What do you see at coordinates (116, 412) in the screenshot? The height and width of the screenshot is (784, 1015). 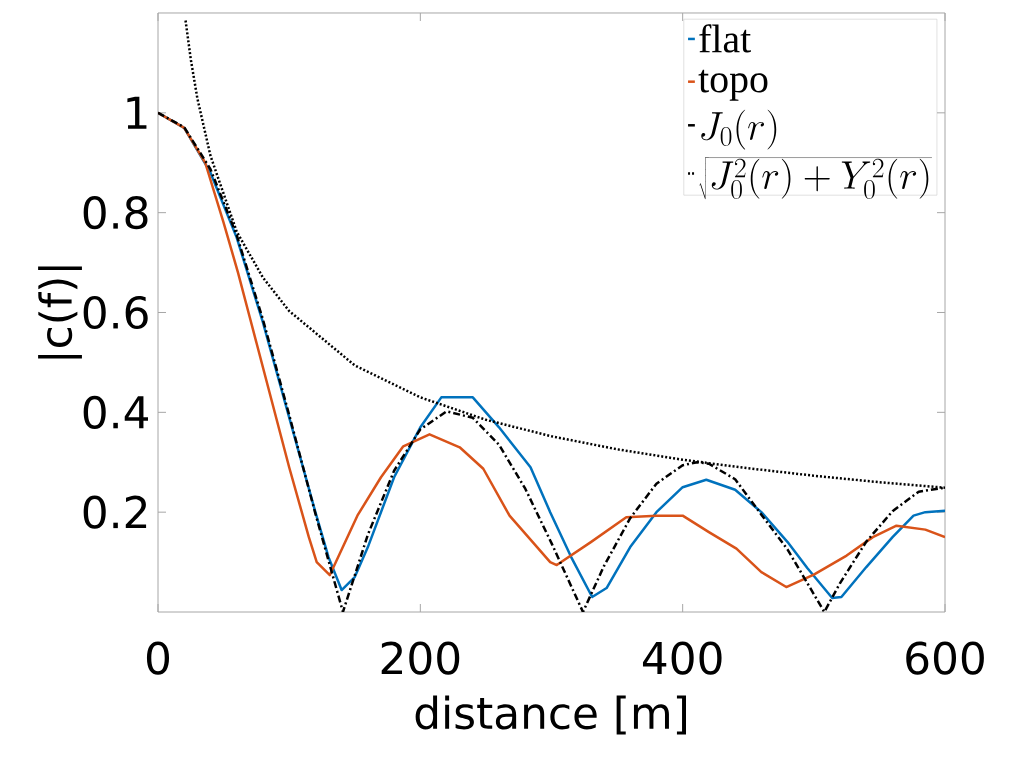 I see `y-tick-label: 0.4` at bounding box center [116, 412].